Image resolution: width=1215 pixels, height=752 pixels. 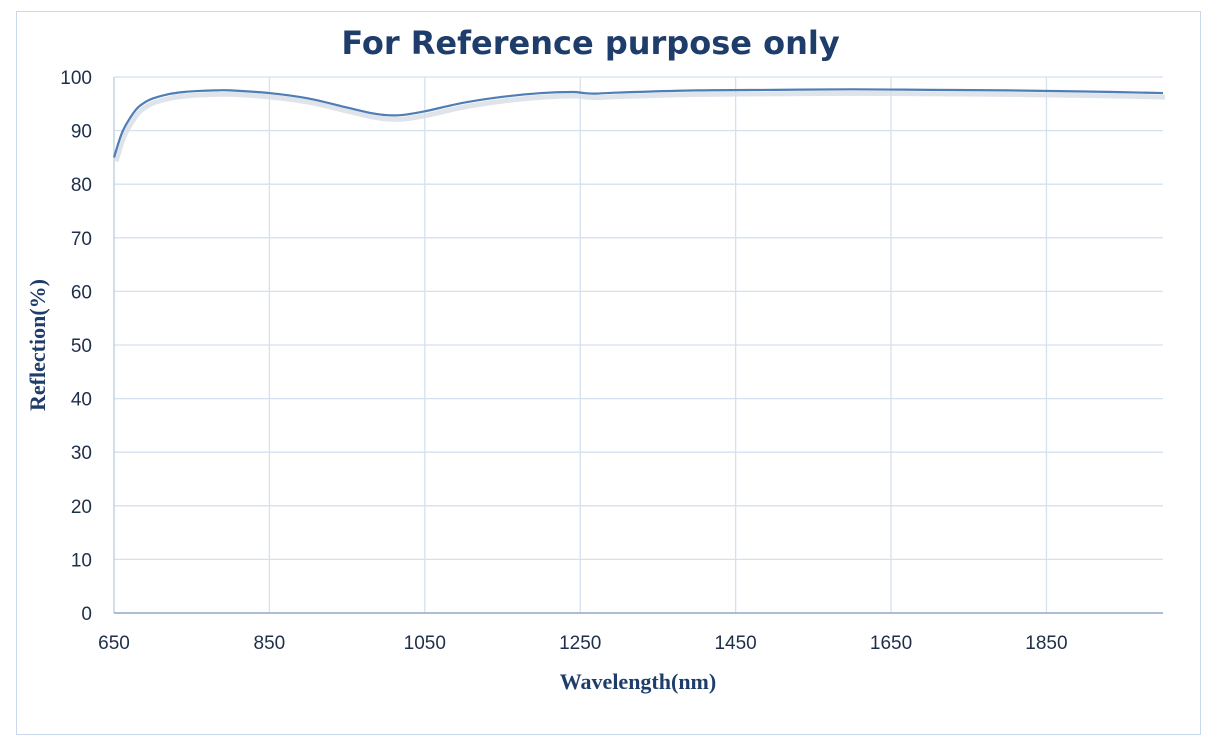 I want to click on x-tick-label: 1650, so click(x=891, y=643).